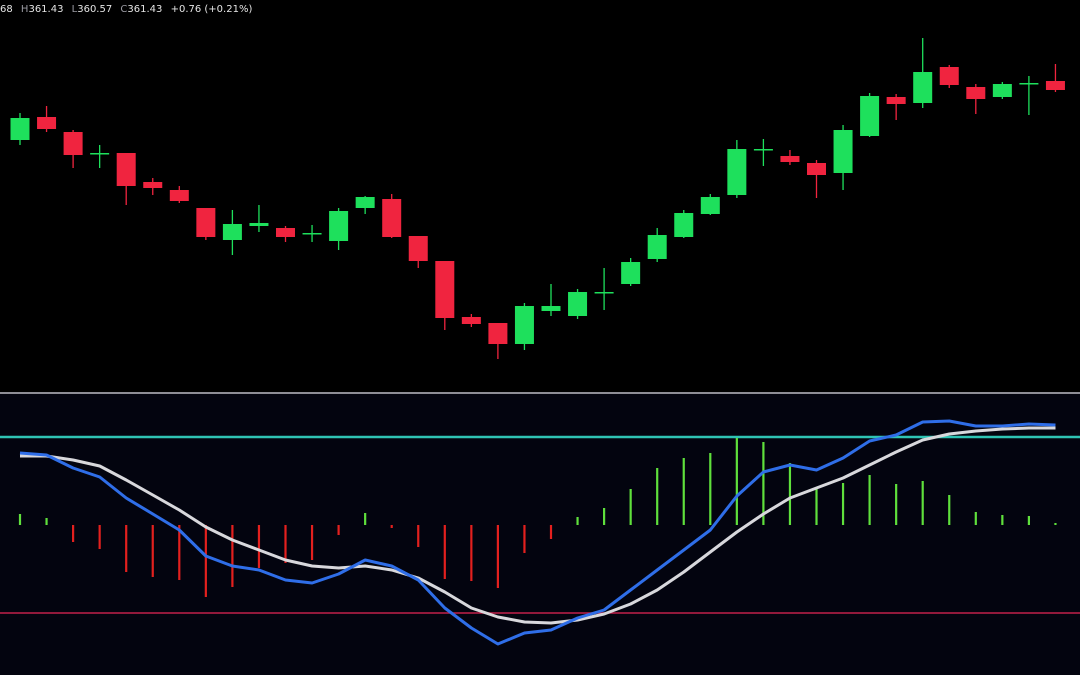  I want to click on high-value: 361.43, so click(45, 9).